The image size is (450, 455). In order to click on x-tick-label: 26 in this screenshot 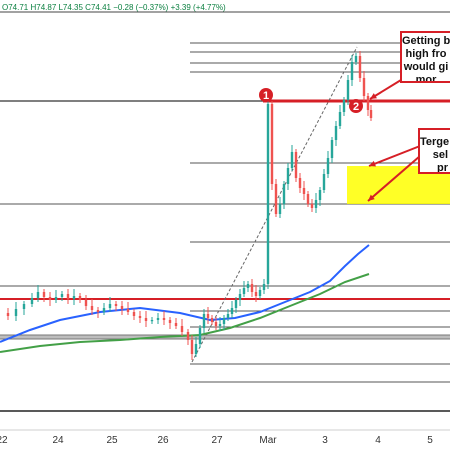, I will do `click(163, 440)`.